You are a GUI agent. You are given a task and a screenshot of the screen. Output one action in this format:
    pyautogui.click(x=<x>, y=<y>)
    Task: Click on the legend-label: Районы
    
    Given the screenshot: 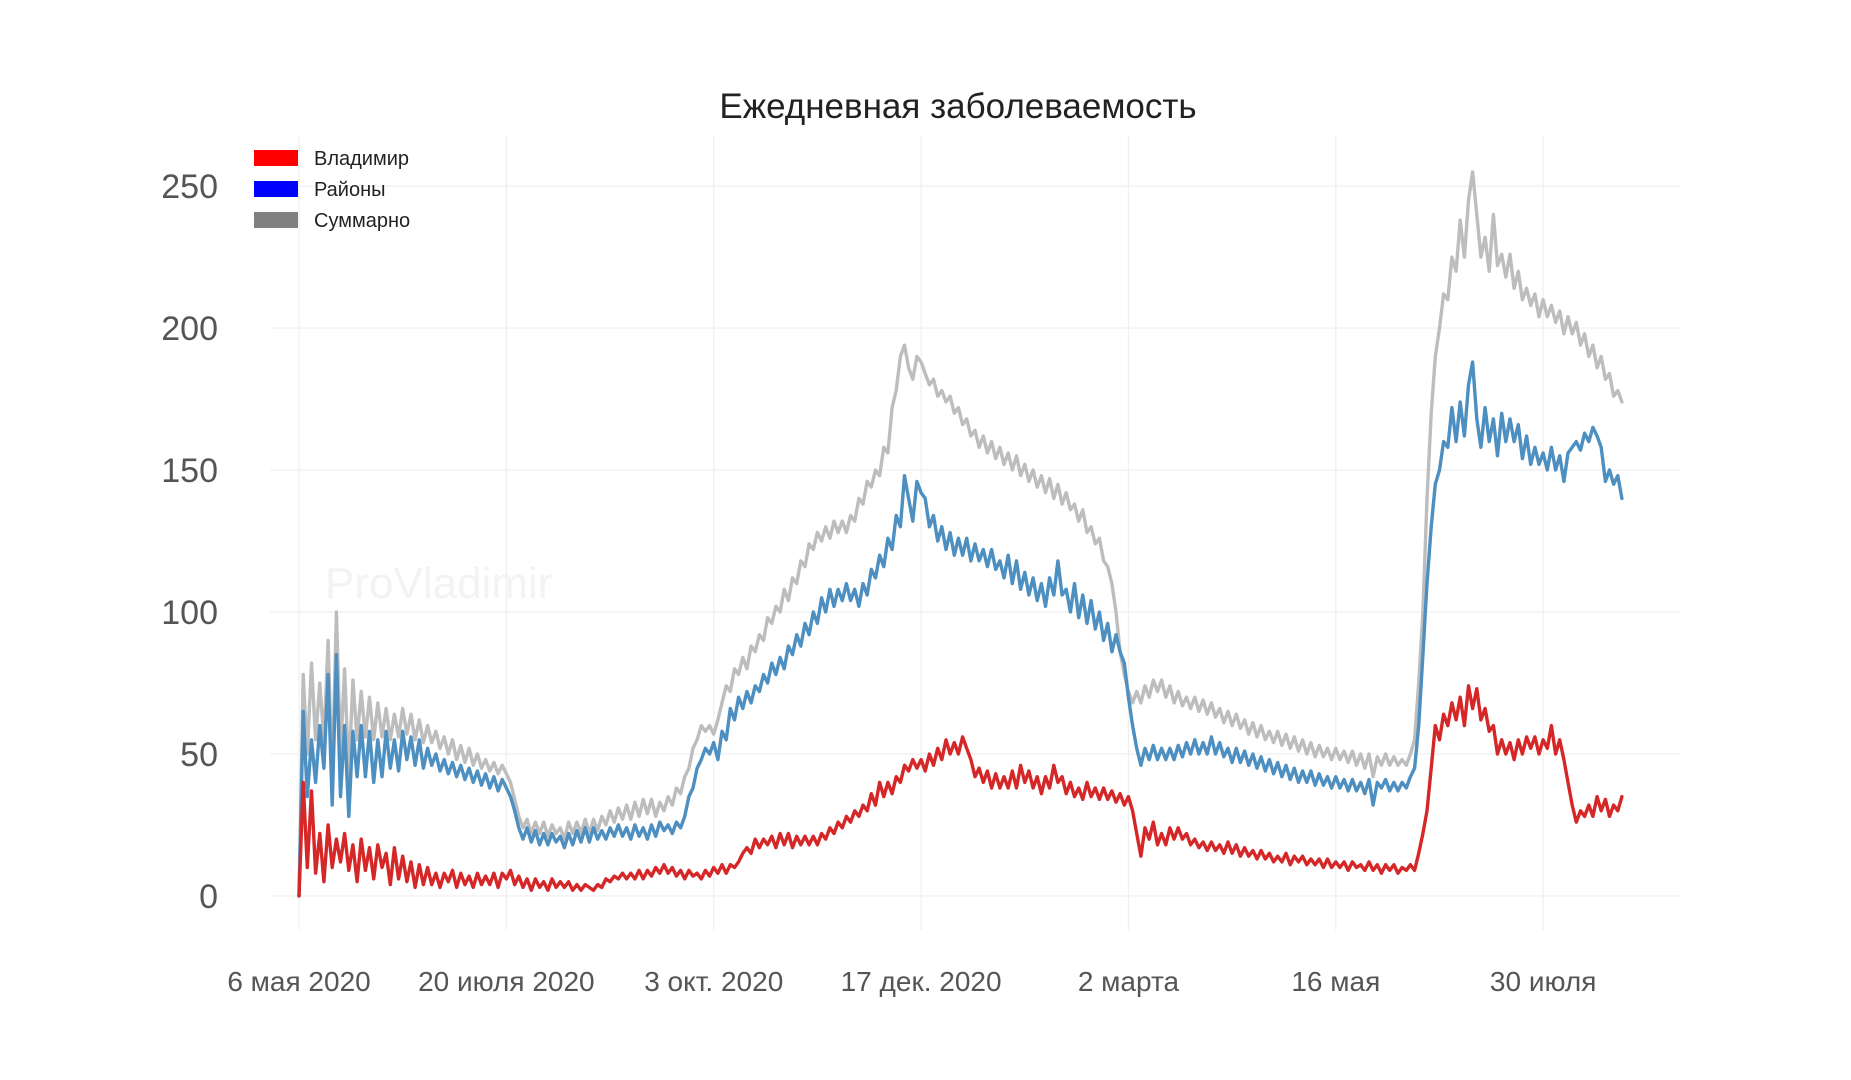 What is the action you would take?
    pyautogui.click(x=350, y=190)
    